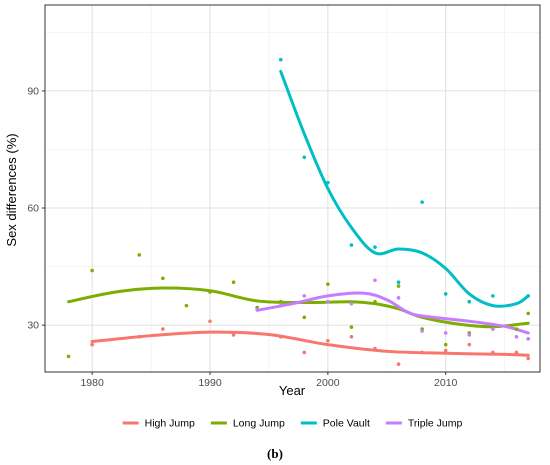 The height and width of the screenshot is (465, 550). I want to click on y-axis-ticks: 30 60 90, so click(36, 208).